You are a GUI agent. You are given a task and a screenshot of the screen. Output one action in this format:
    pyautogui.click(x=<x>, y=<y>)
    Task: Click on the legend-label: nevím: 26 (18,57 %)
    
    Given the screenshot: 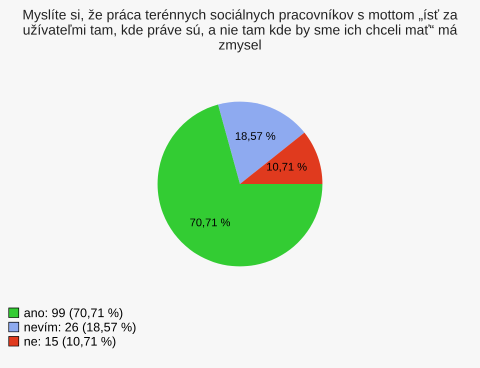 What is the action you would take?
    pyautogui.click(x=80, y=328)
    